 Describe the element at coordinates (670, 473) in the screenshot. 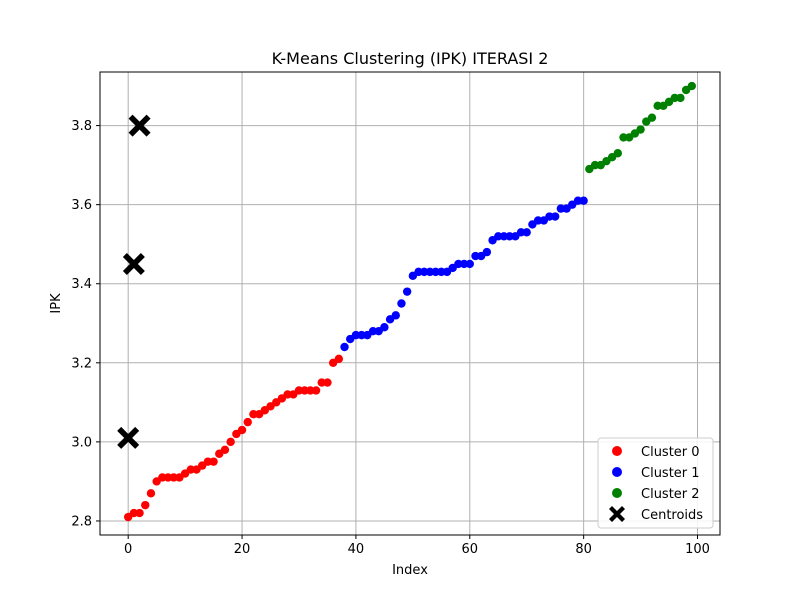

I see `legend-label-cluster-1: Cluster 1` at that location.